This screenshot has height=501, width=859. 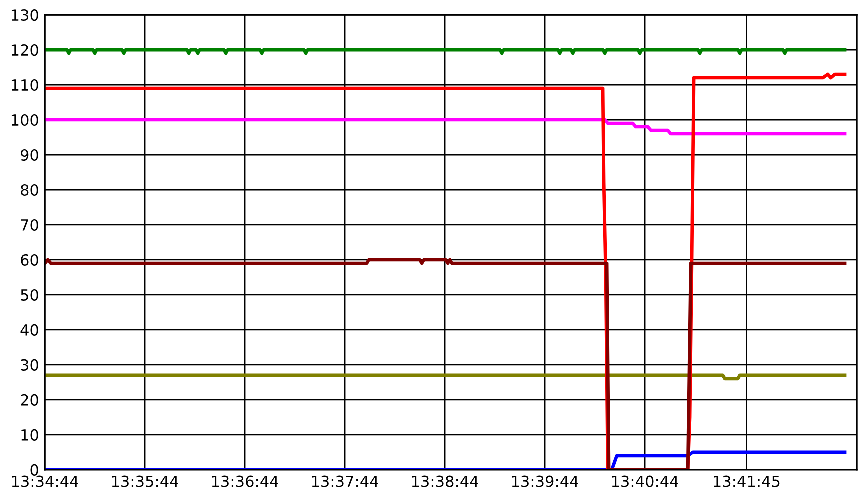 What do you see at coordinates (29, 330) in the screenshot?
I see `y-tick-label: 40` at bounding box center [29, 330].